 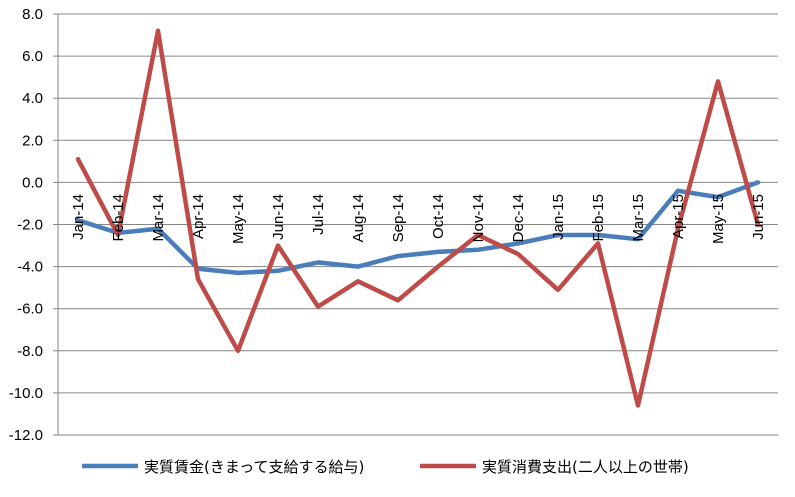 I want to click on y-tick-label: -8.0, so click(x=30, y=351).